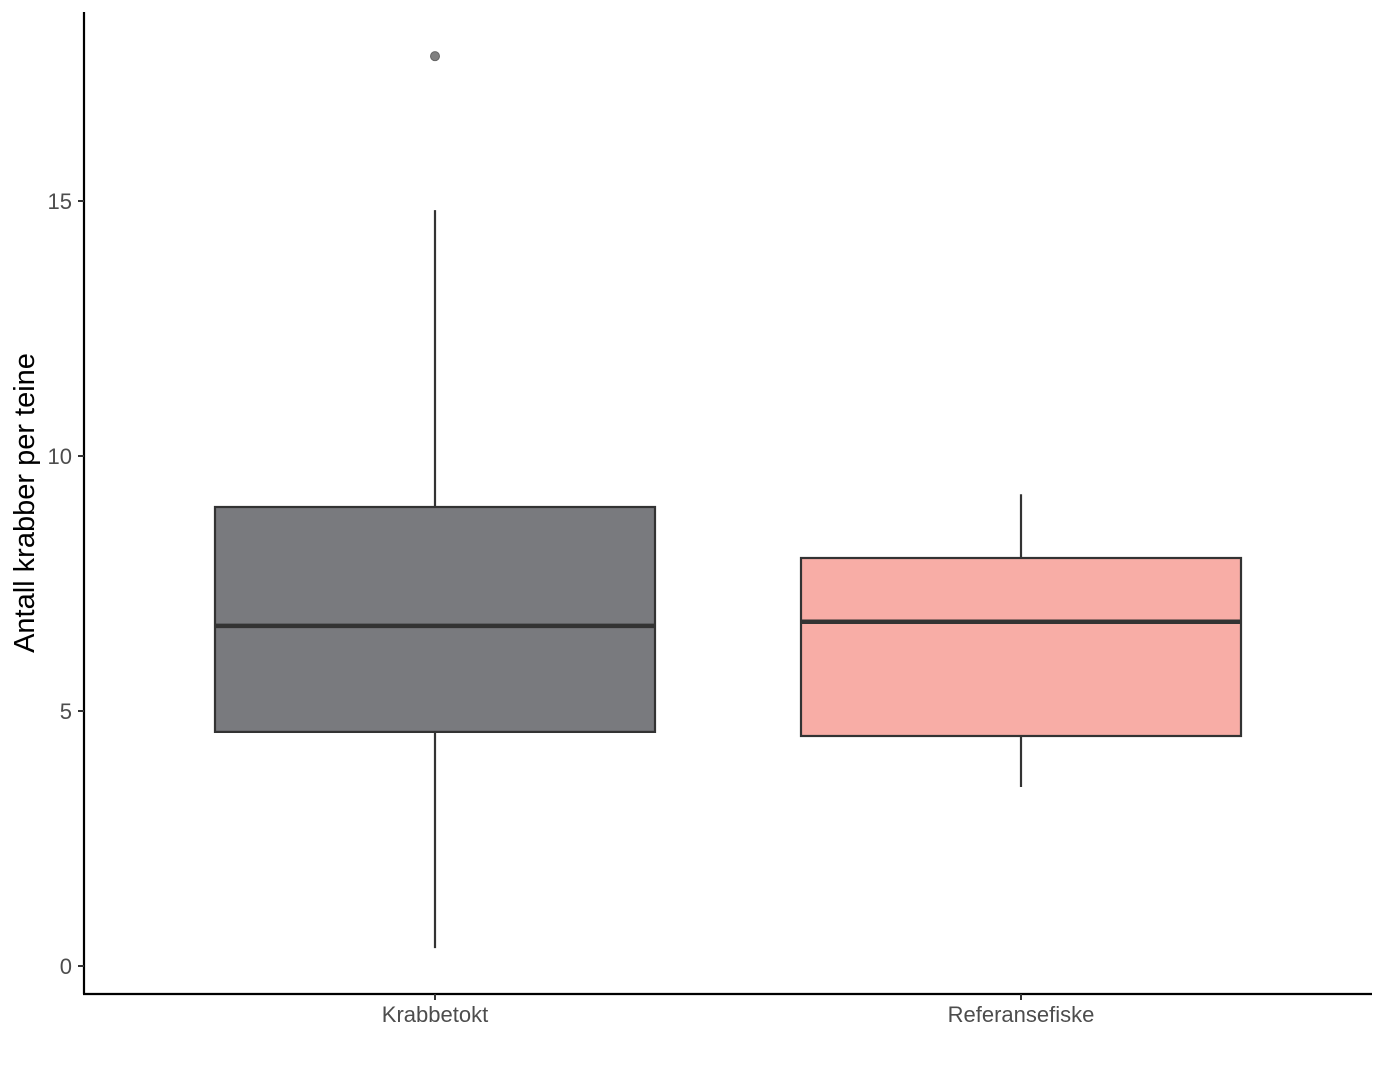  Describe the element at coordinates (1021, 1014) in the screenshot. I see `x-tick-label: Referansefiske` at that location.